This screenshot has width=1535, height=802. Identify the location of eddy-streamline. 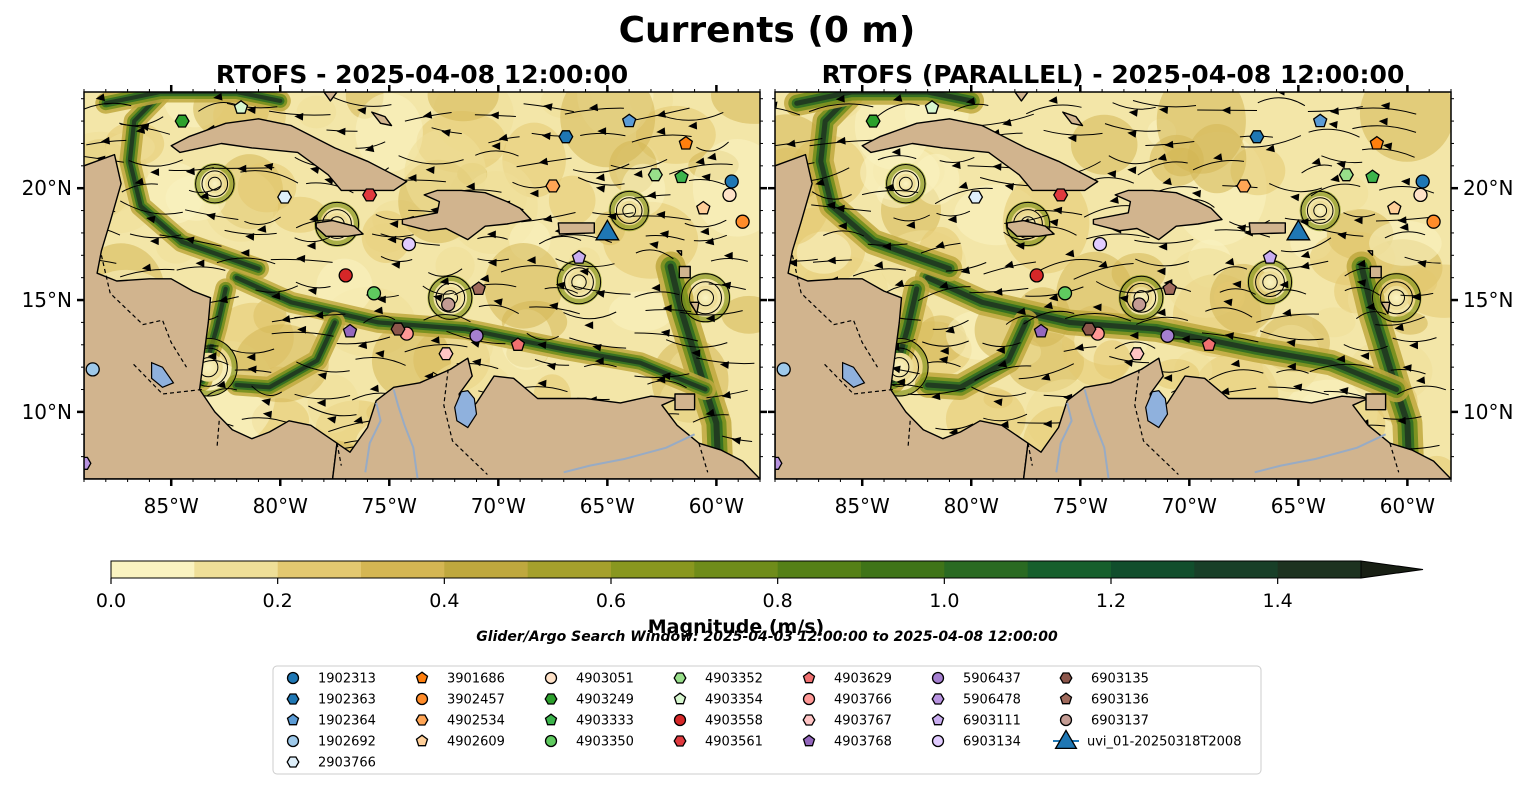
(1396, 298).